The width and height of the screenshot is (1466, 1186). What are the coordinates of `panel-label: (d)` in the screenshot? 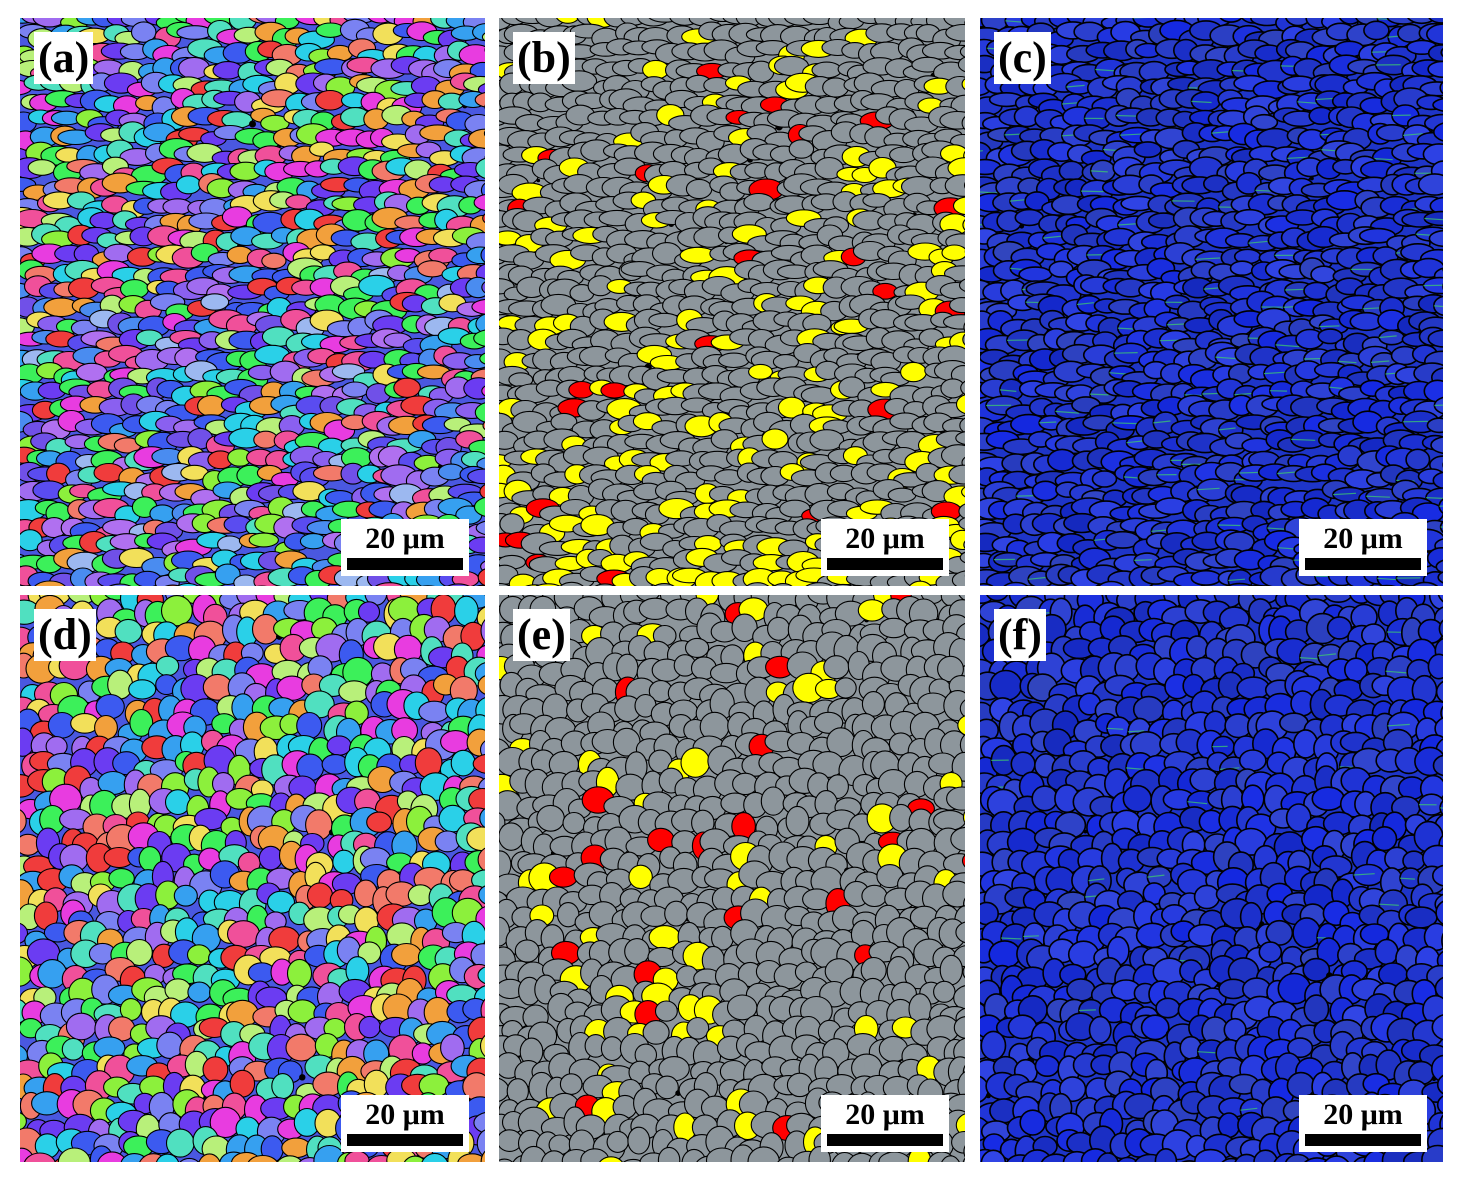 It's located at (65, 635).